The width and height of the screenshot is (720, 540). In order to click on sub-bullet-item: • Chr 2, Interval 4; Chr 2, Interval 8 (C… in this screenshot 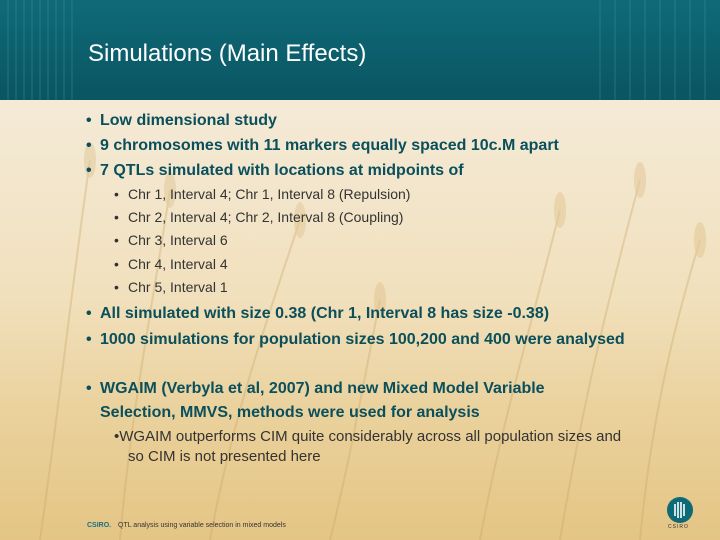, I will do `click(258, 217)`.